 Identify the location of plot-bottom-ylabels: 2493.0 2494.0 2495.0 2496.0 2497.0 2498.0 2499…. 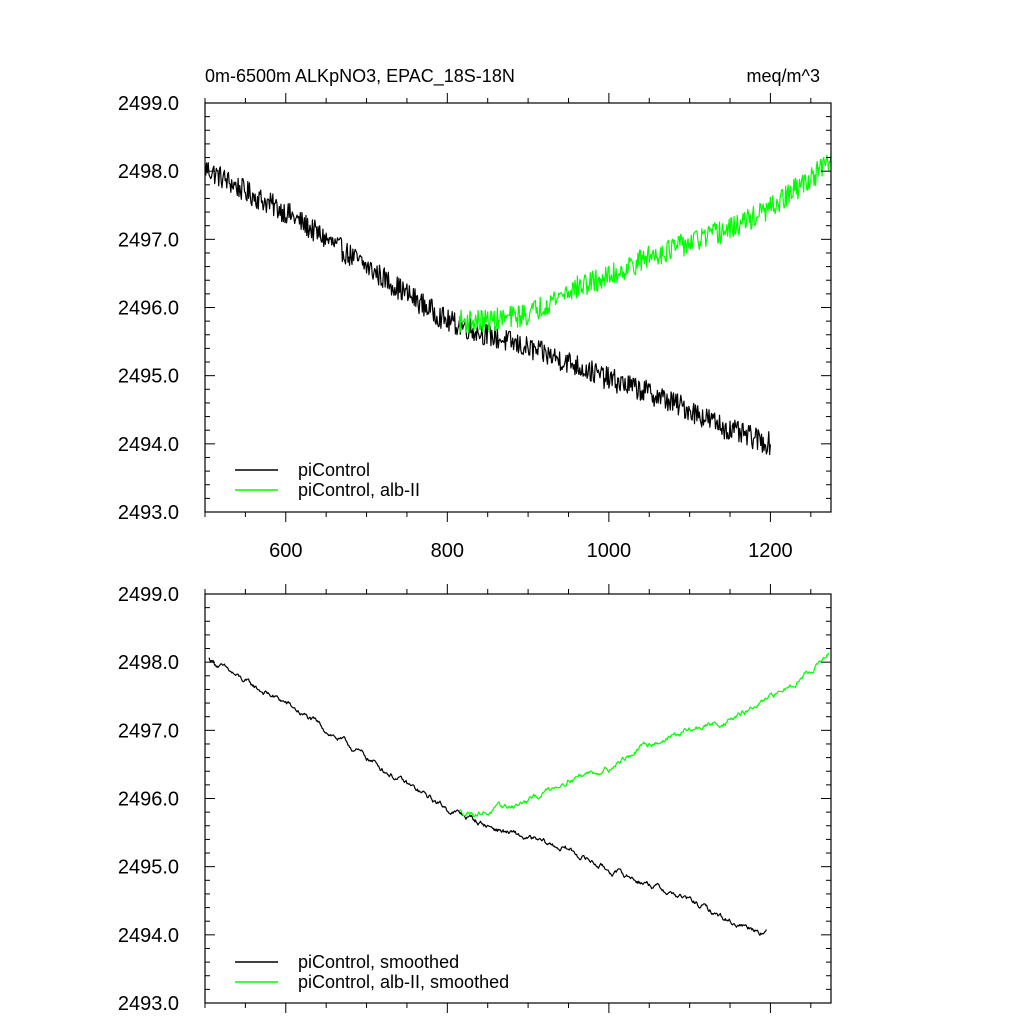
(148, 799).